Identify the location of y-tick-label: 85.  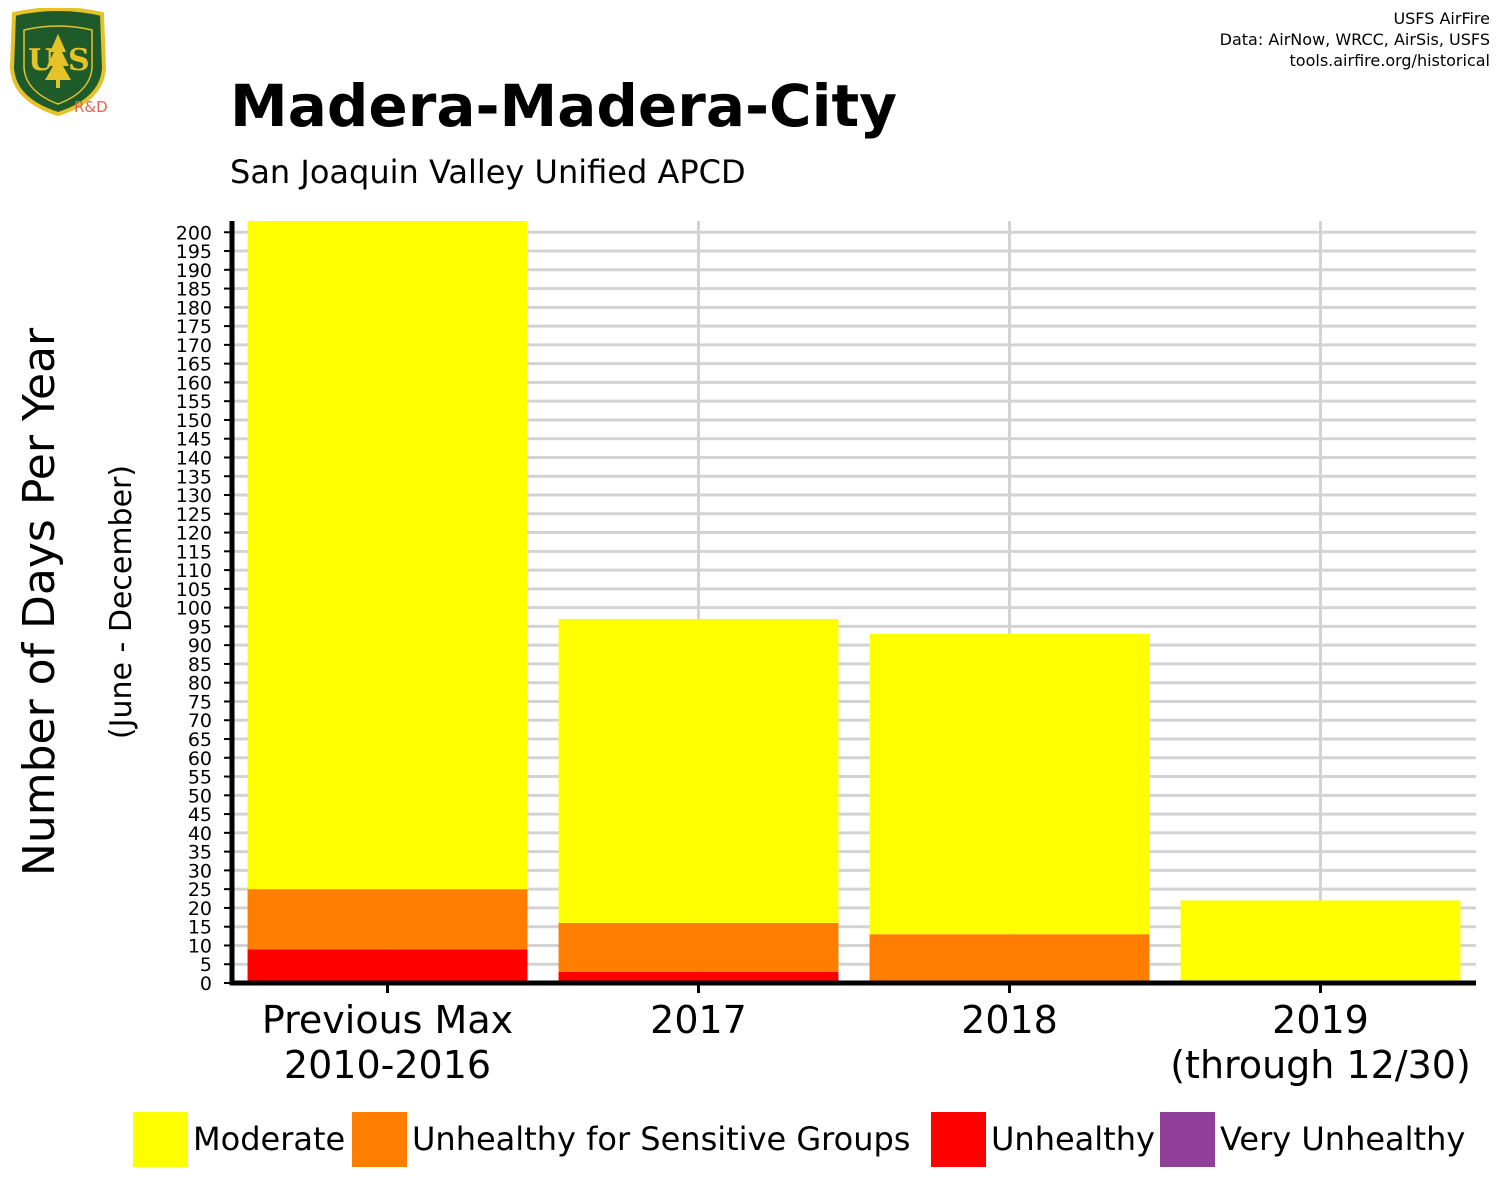
(200, 665).